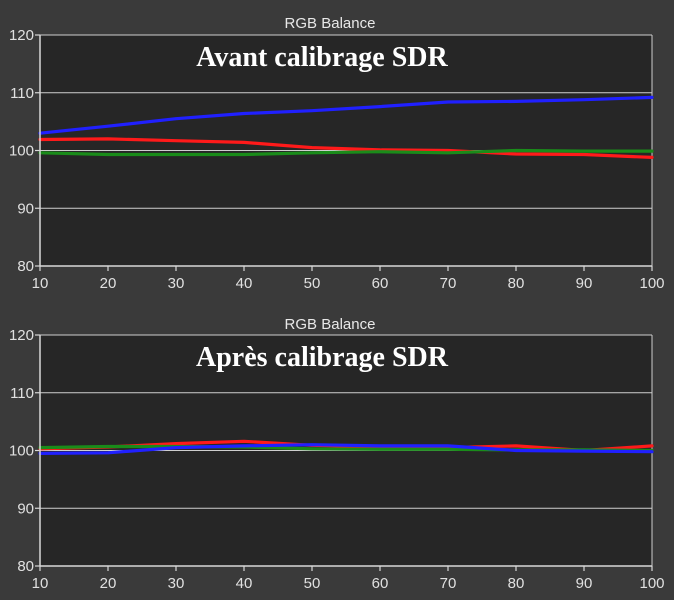 Image resolution: width=674 pixels, height=600 pixels. What do you see at coordinates (322, 57) in the screenshot?
I see `chart-annotation: Avant calibrage SDR` at bounding box center [322, 57].